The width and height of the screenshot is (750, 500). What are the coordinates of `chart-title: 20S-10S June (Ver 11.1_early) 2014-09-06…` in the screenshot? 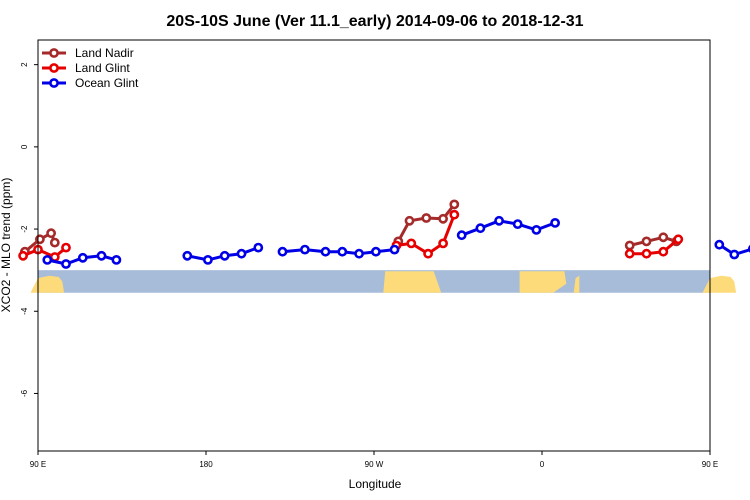 It's located at (374, 21).